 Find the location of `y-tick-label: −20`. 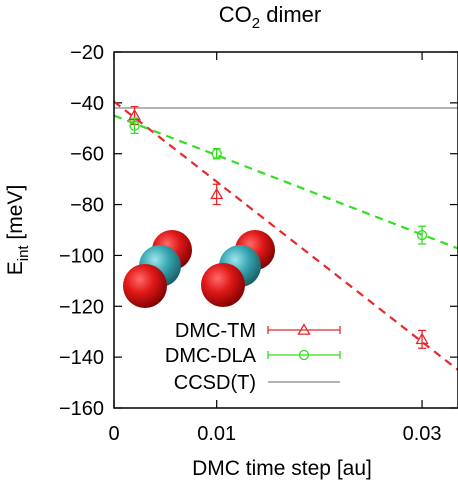

y-tick-label: −20 is located at coordinates (87, 53).